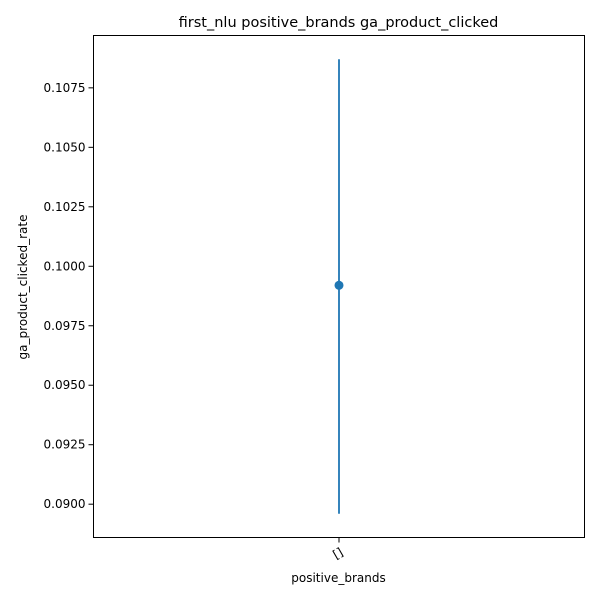  I want to click on data-marks, so click(339, 286).